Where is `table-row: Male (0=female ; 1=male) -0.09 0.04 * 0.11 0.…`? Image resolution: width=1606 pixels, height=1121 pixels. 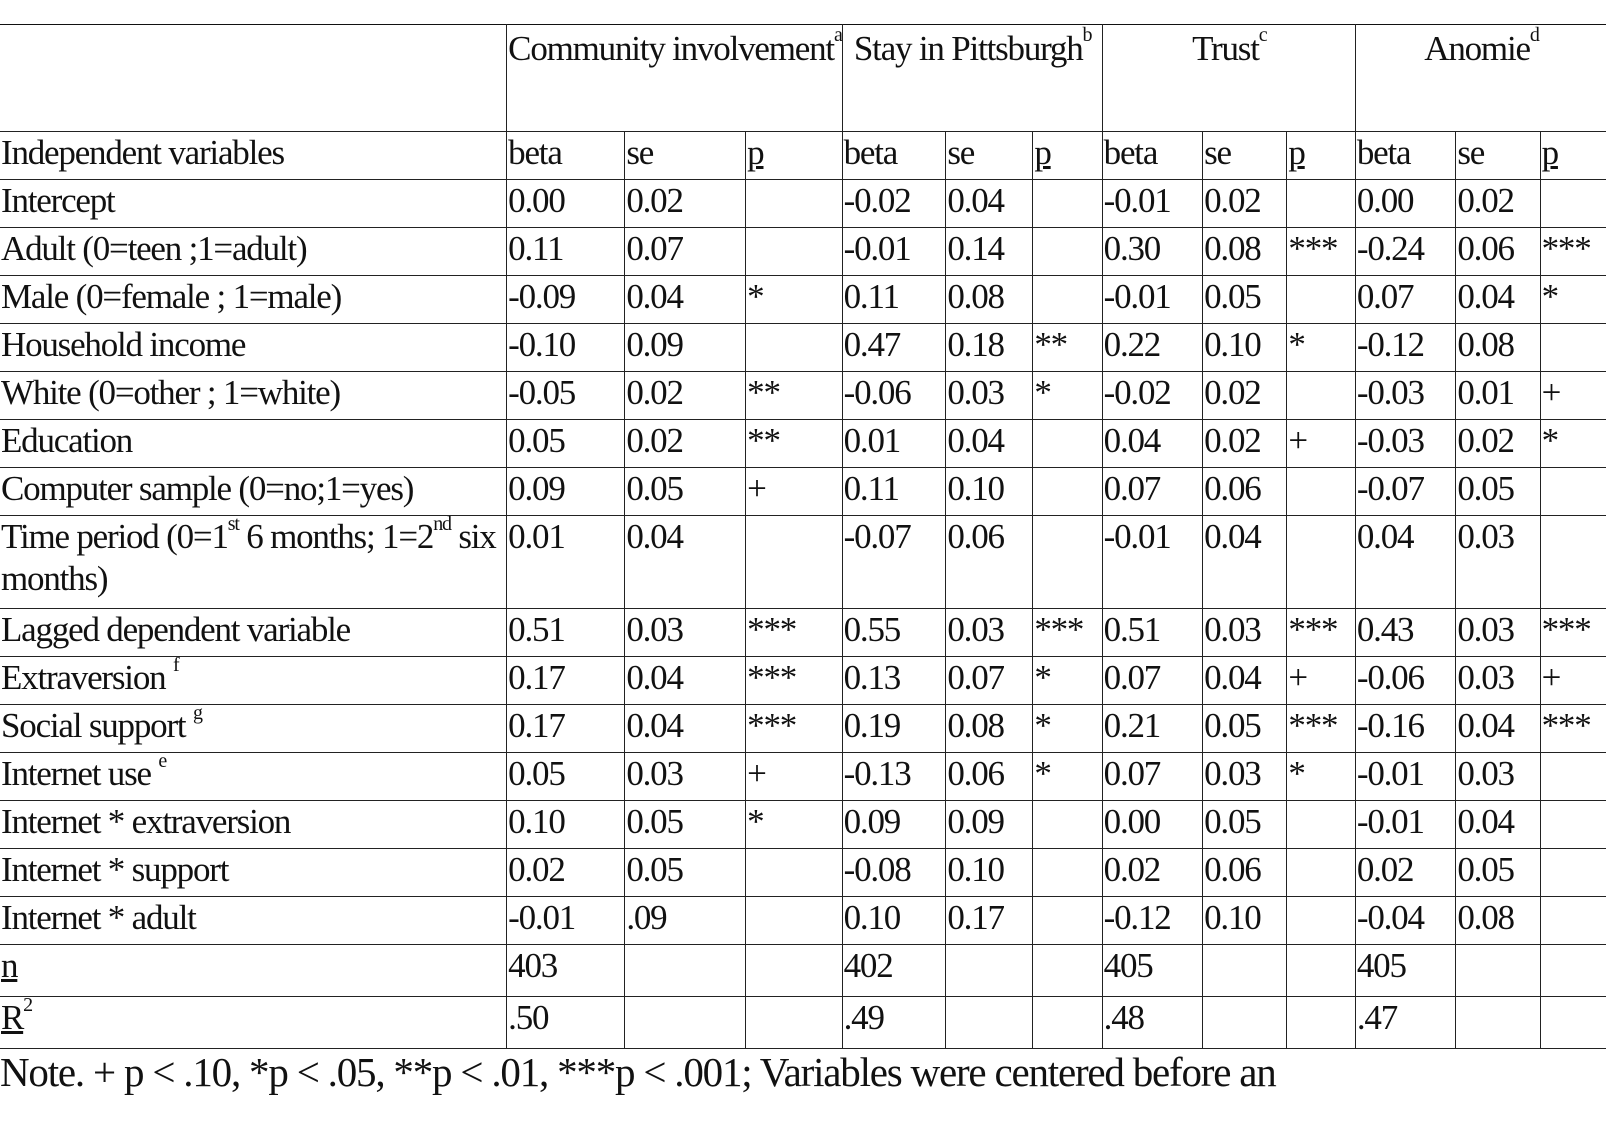 table-row: Male (0=female ; 1=male) -0.09 0.04 * 0.11 0.… is located at coordinates (803, 299).